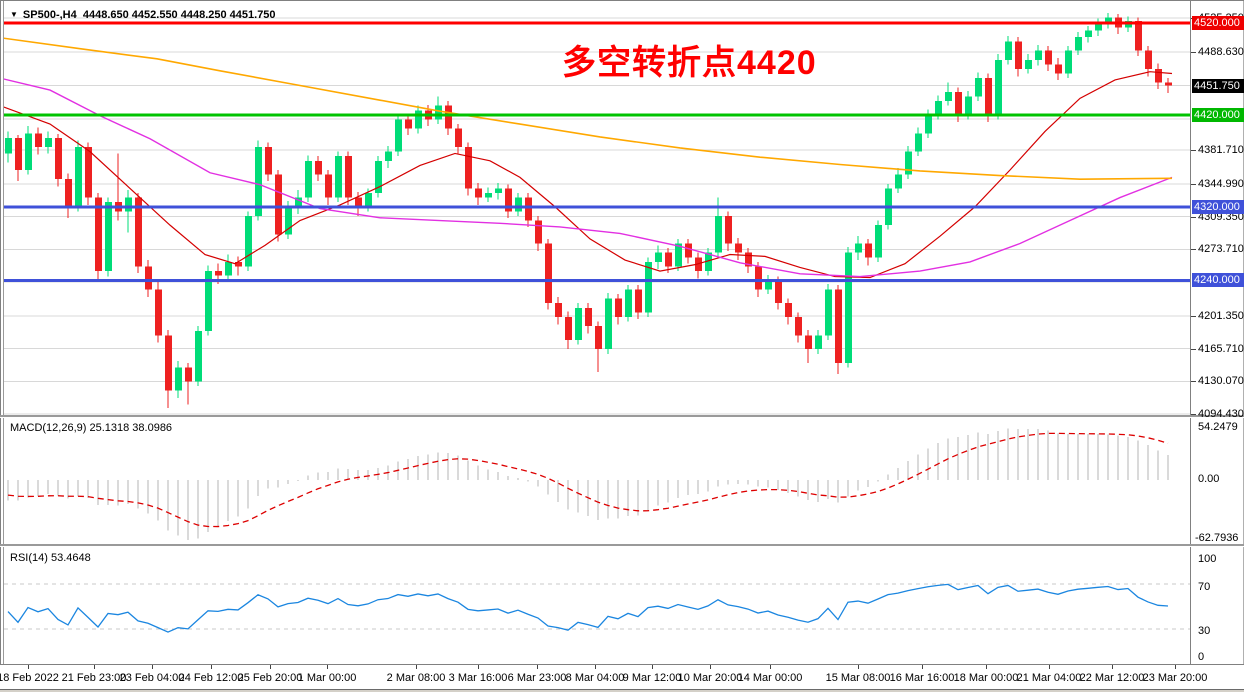  I want to click on panel-separator-macd-rsi, so click(622, 545).